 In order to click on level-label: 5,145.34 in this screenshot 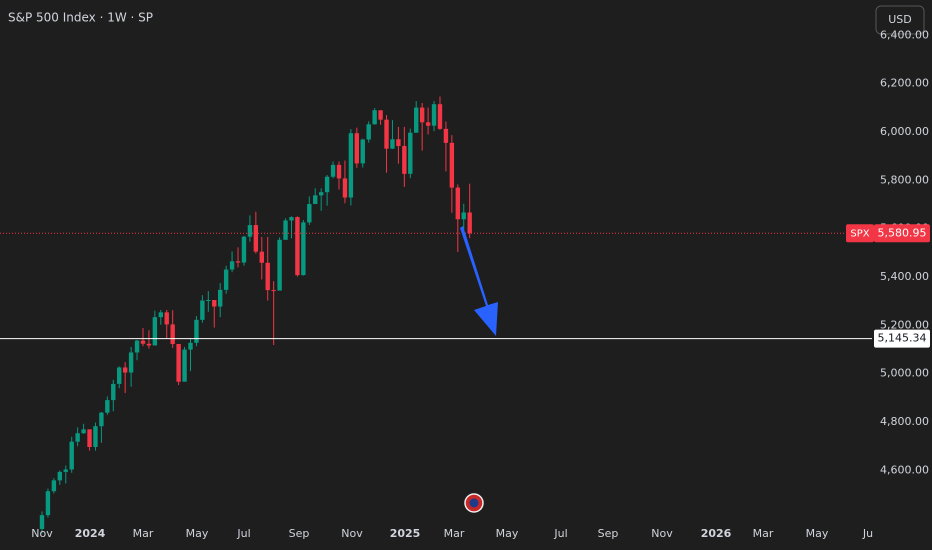, I will do `click(902, 338)`.